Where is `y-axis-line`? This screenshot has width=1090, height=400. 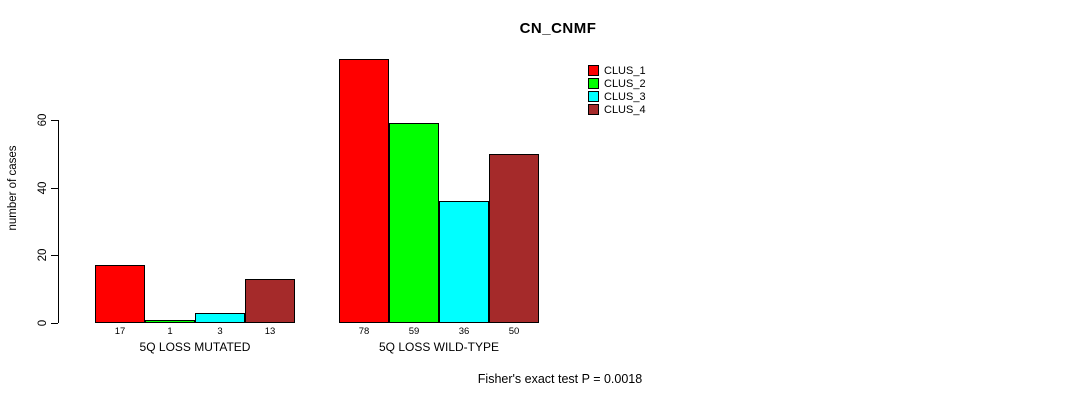
y-axis-line is located at coordinates (58, 221).